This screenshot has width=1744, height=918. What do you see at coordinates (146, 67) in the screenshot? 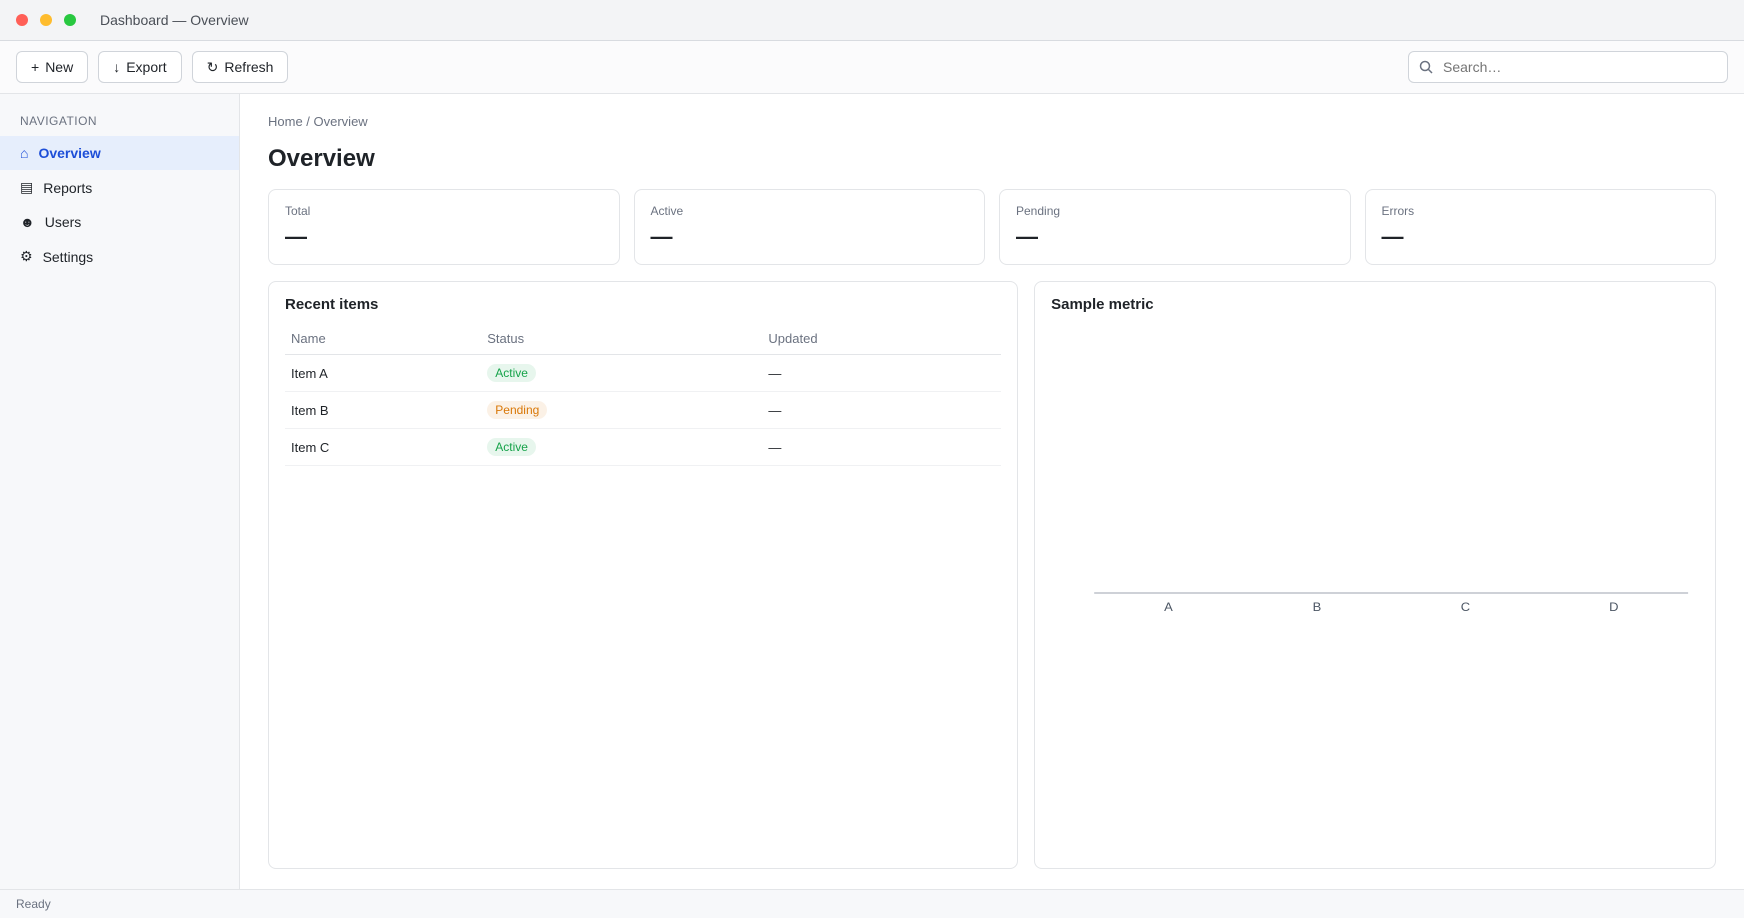
I see `export-button-label: Export` at bounding box center [146, 67].